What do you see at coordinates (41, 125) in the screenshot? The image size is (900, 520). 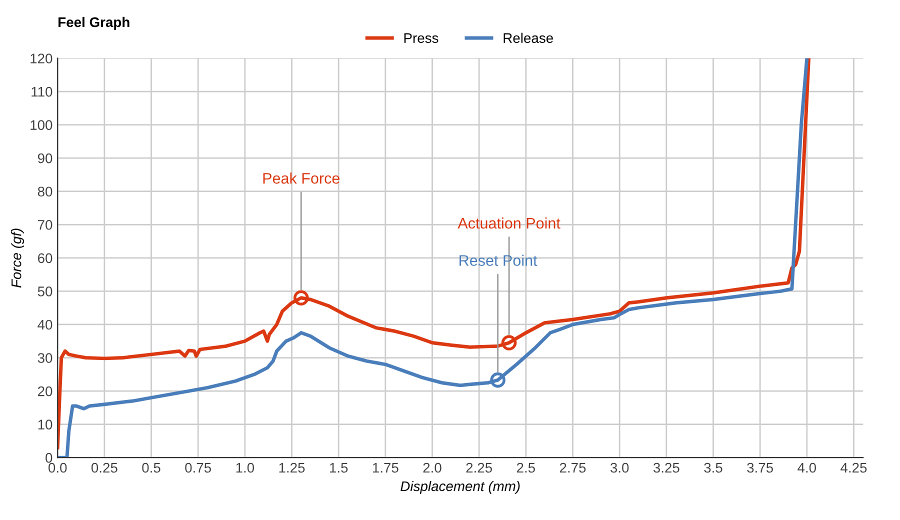 I see `y-tick-label: 100` at bounding box center [41, 125].